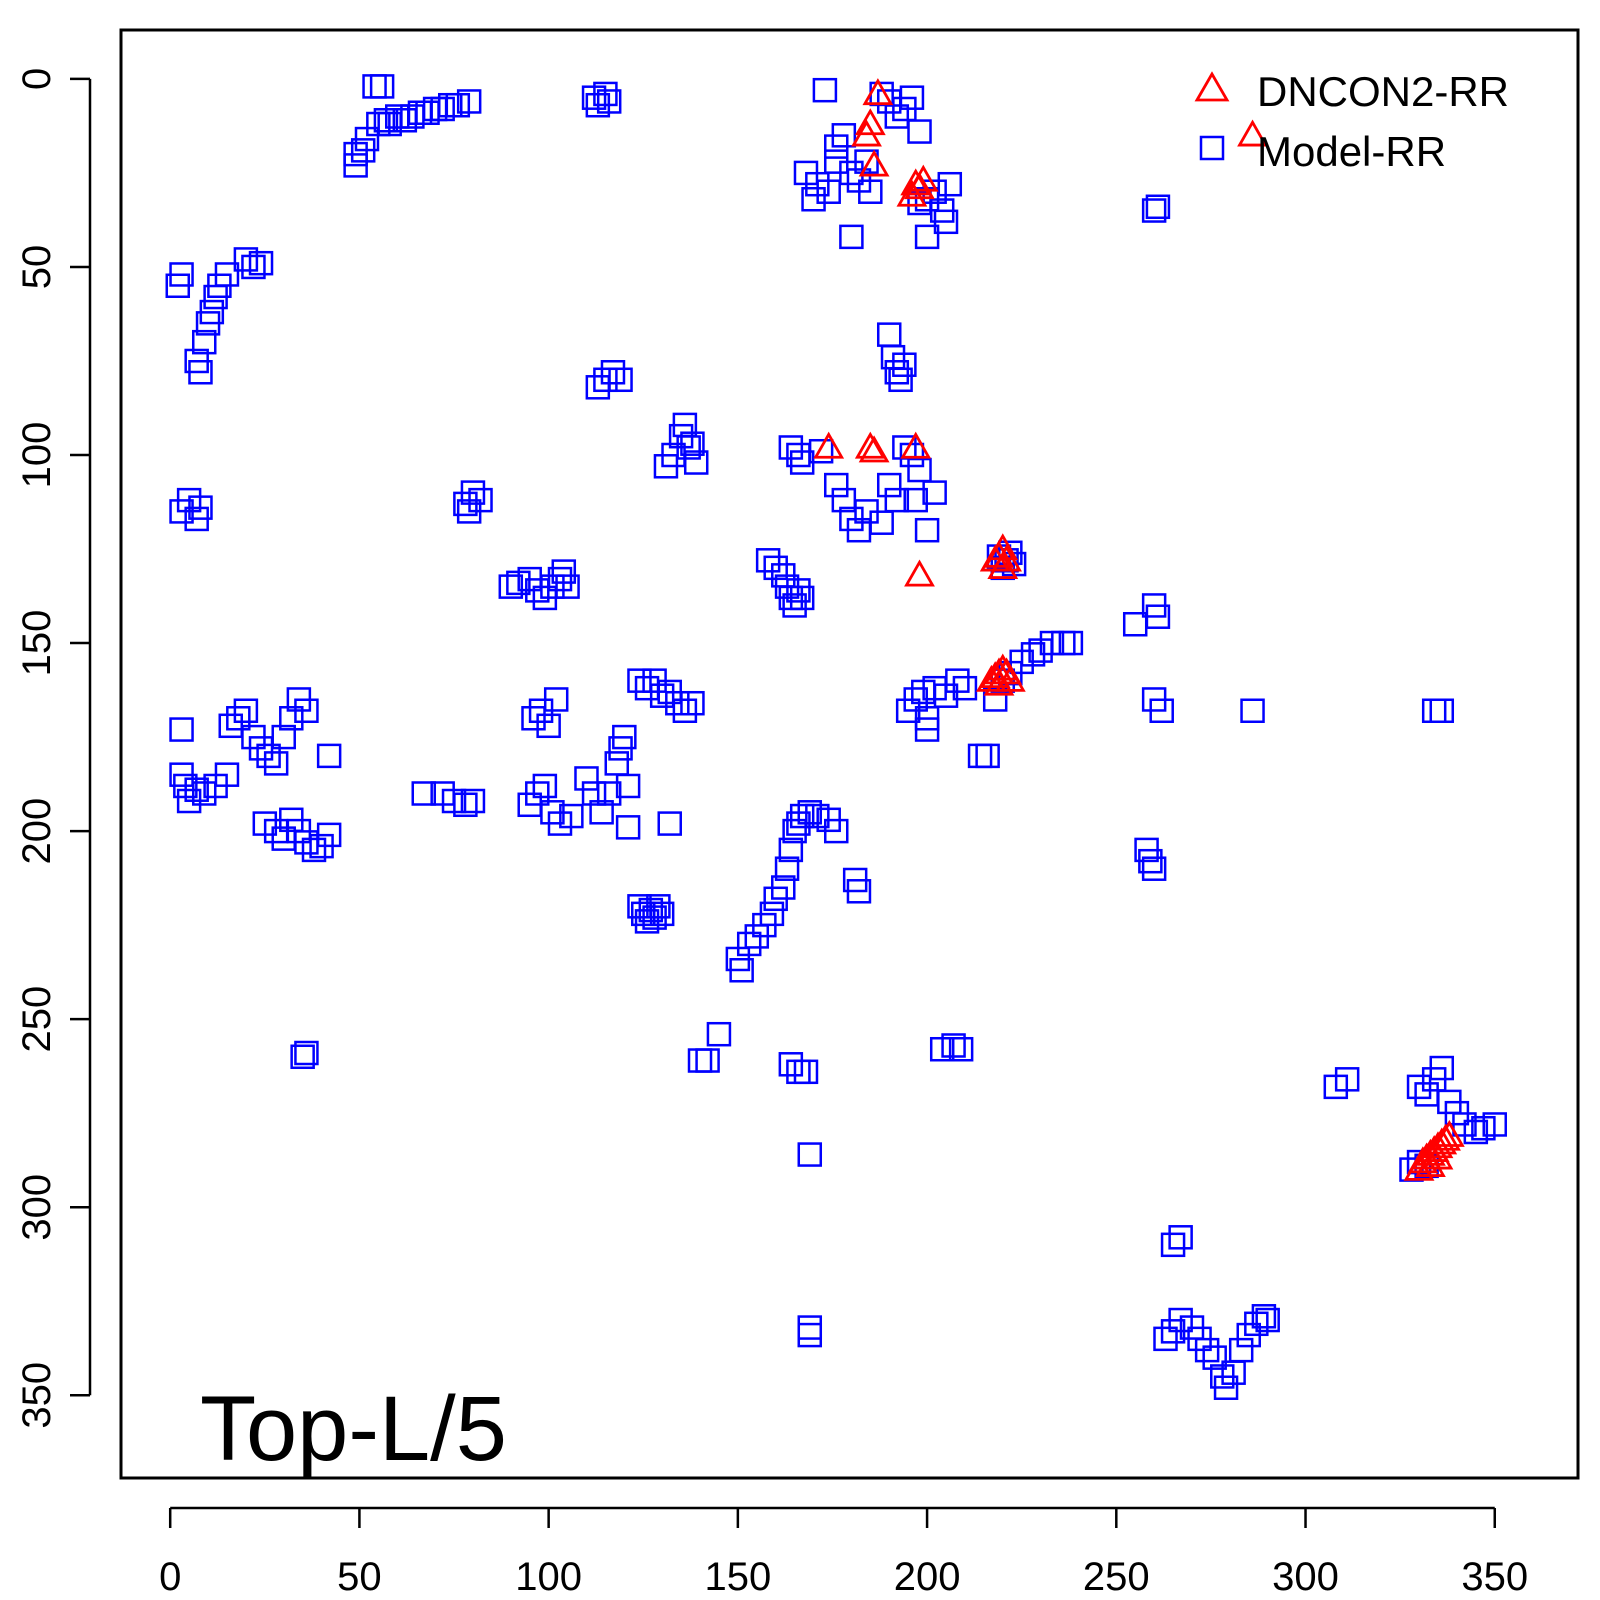 The height and width of the screenshot is (1600, 1600). Describe the element at coordinates (1351, 121) in the screenshot. I see `legend: DNCON2-RR Model-RR` at that location.